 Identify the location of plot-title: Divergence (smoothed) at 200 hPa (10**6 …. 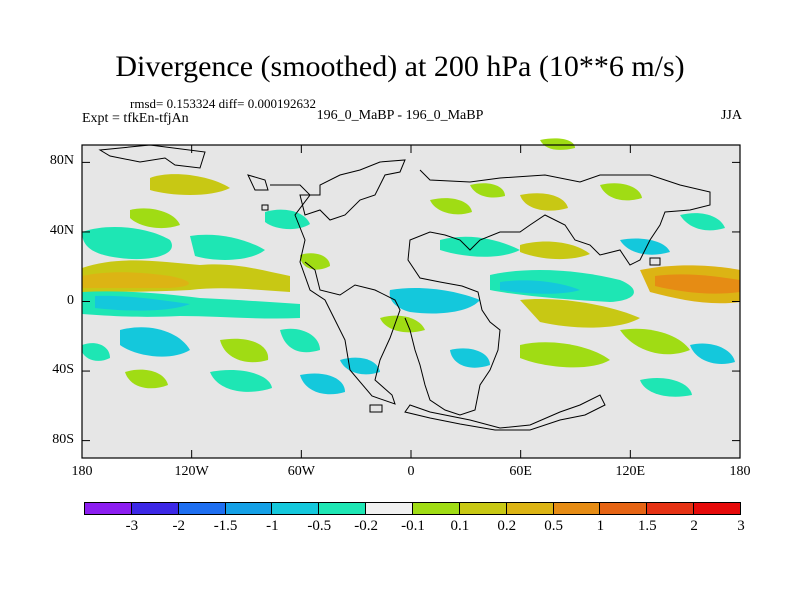
(400, 66).